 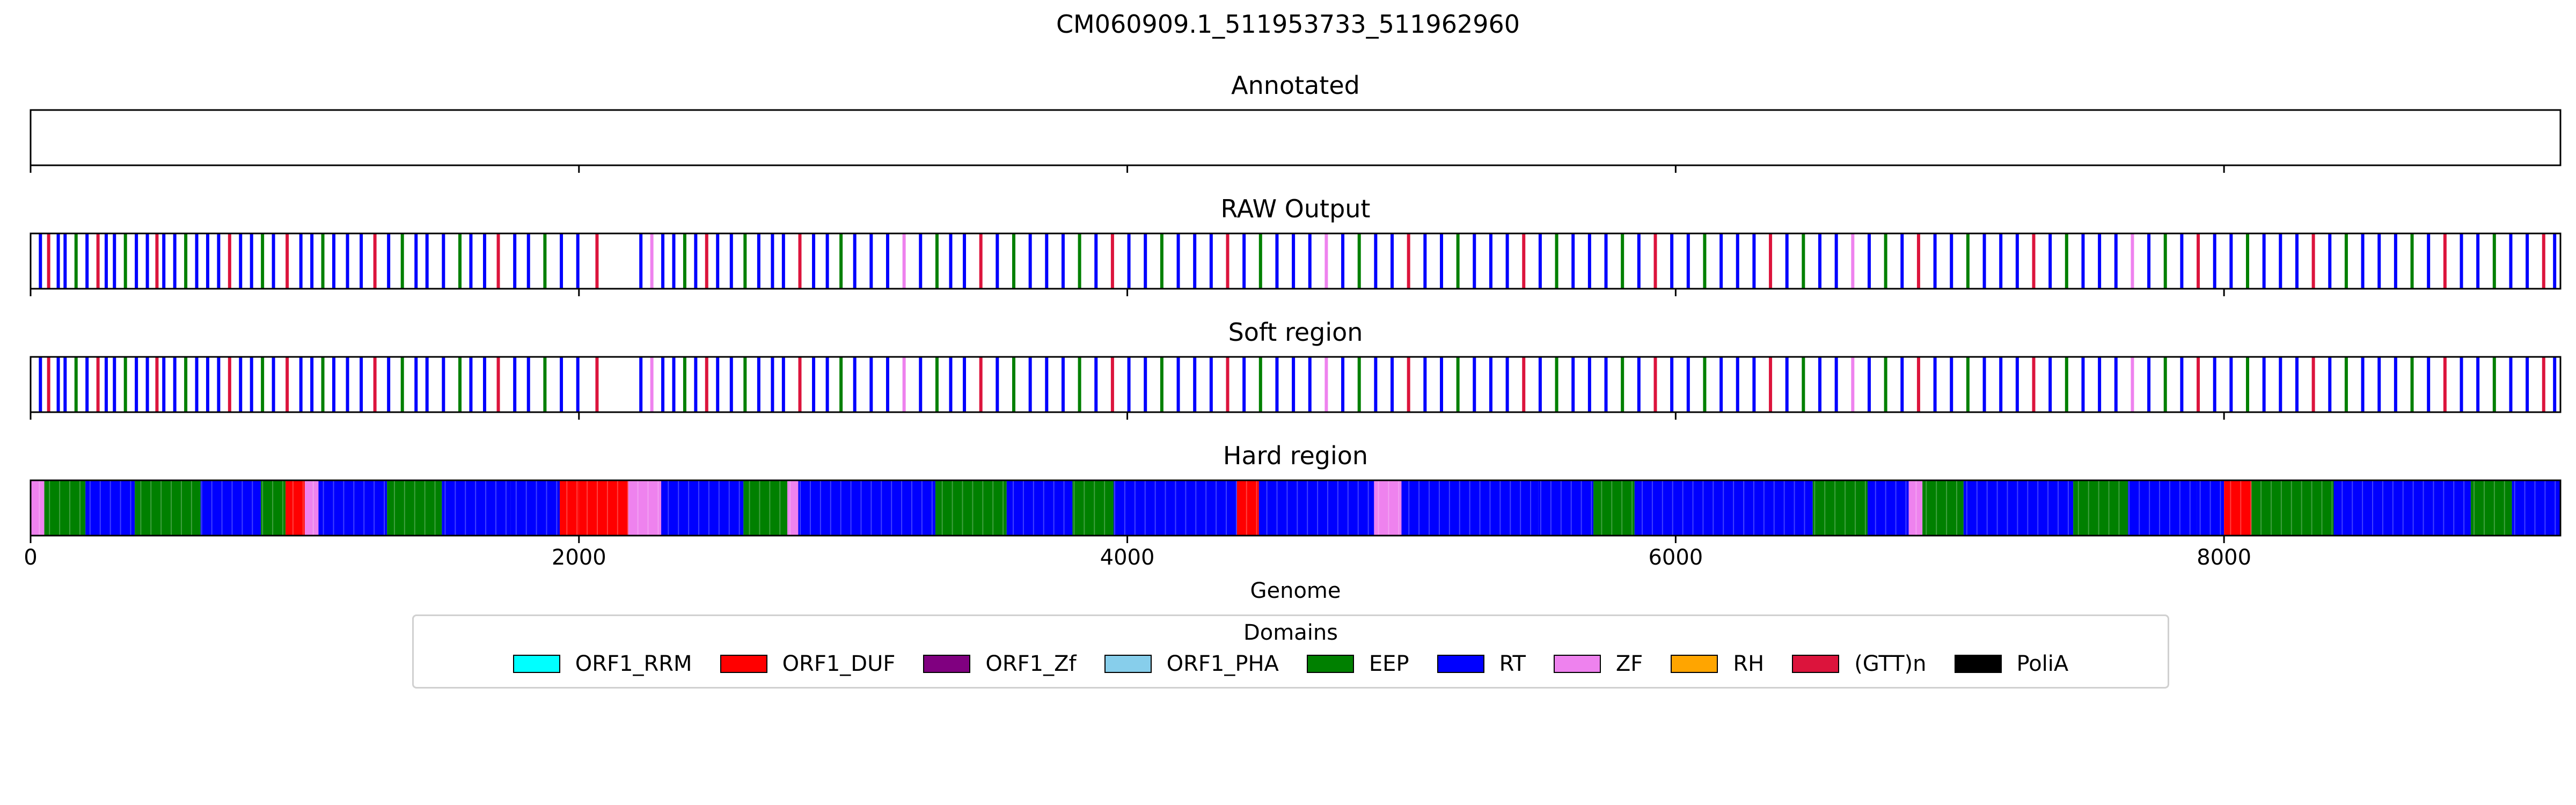 What do you see at coordinates (1598, 664) in the screenshot?
I see `legend-item: ZF` at bounding box center [1598, 664].